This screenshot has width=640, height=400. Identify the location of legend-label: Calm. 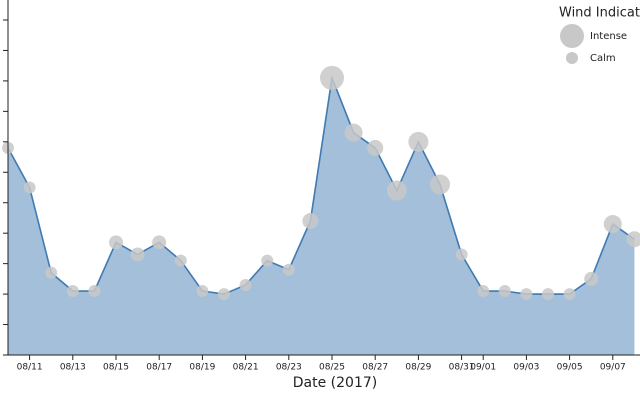
(603, 58).